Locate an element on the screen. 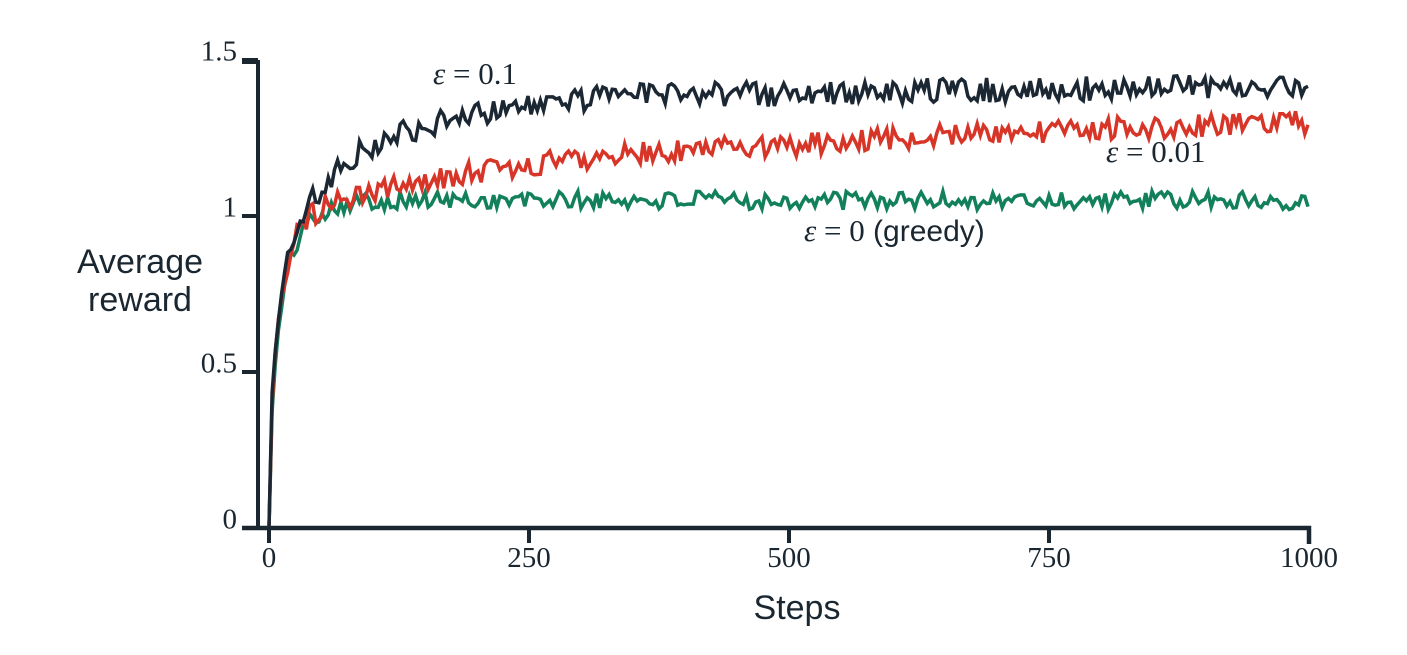  annotation-value: = 0 is located at coordinates (840, 230).